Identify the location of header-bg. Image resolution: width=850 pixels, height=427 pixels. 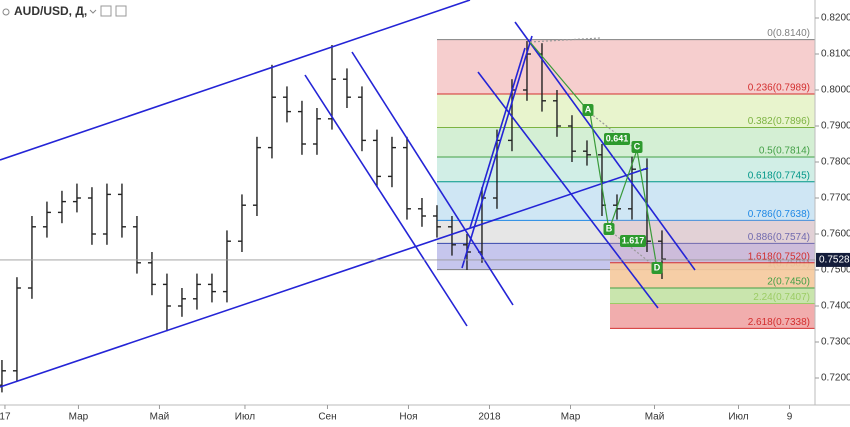
(70, 12).